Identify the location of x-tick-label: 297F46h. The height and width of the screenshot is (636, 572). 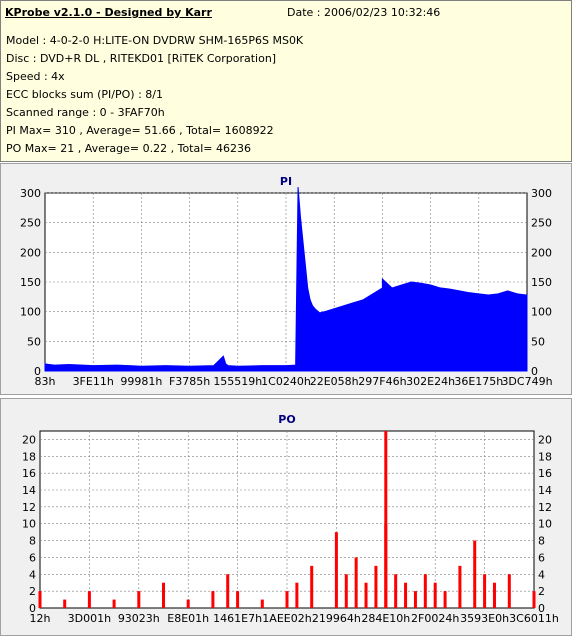
(382, 381).